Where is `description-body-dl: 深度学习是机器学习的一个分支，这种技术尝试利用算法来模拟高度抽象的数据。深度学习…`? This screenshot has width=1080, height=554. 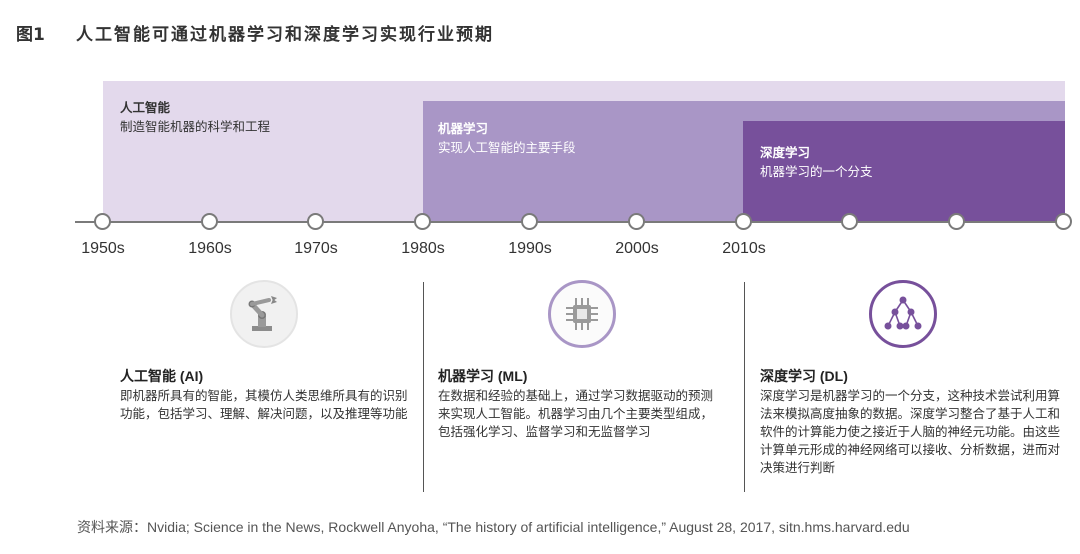
description-body-dl: 深度学习是机器学习的一个分支，这种技术尝试利用算法来模拟高度抽象的数据。深度学习… is located at coordinates (910, 431).